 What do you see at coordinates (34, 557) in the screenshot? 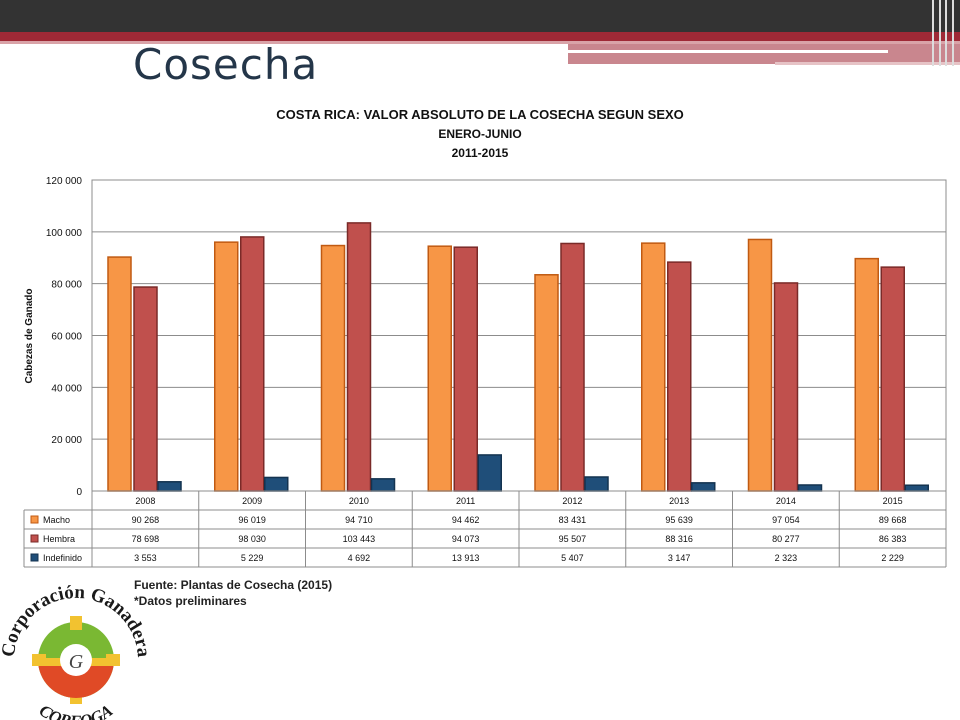
I see `legend-swatch-indefinido` at bounding box center [34, 557].